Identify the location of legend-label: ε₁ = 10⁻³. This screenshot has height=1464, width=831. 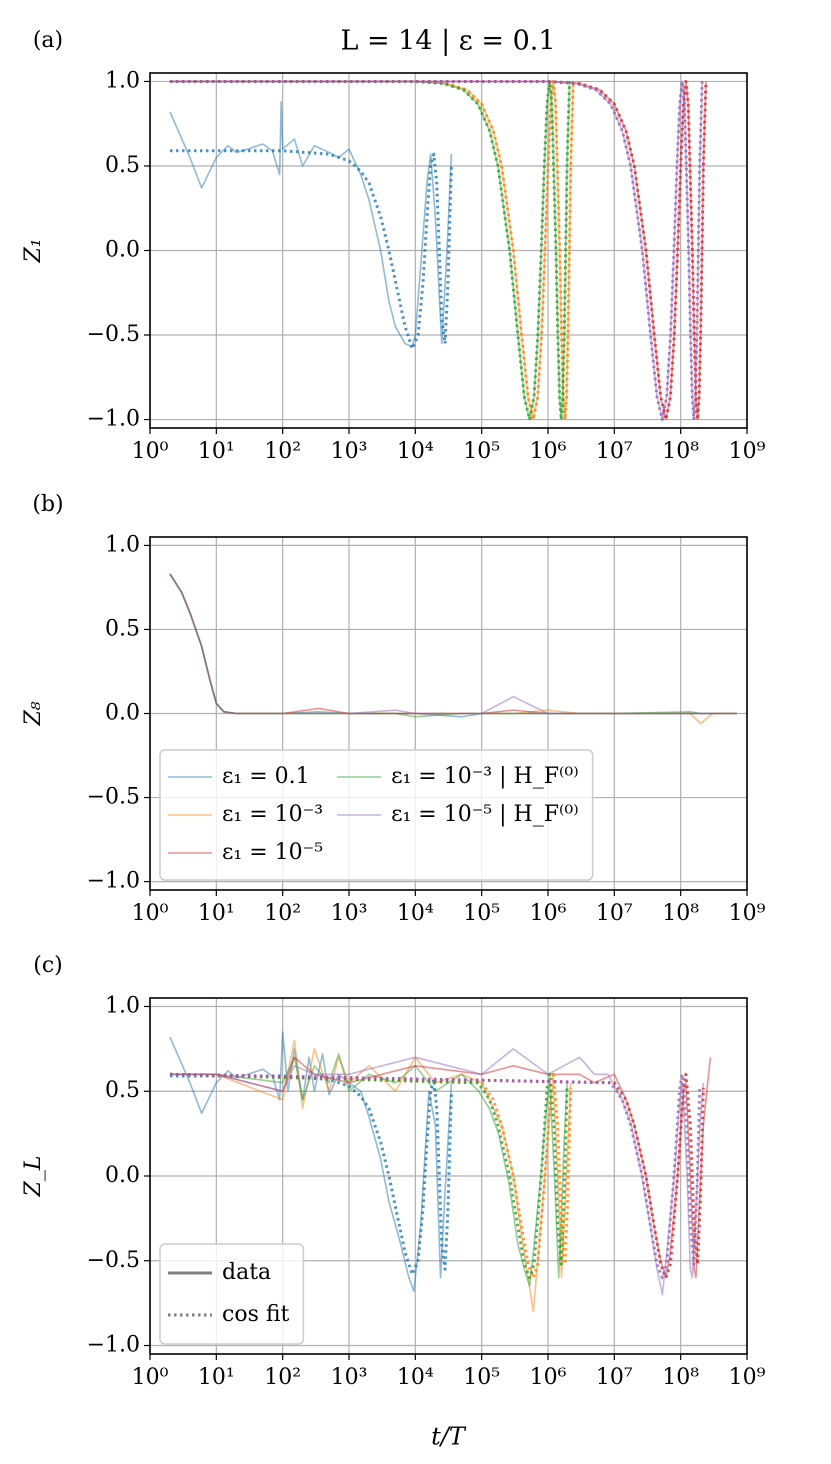
(272, 814).